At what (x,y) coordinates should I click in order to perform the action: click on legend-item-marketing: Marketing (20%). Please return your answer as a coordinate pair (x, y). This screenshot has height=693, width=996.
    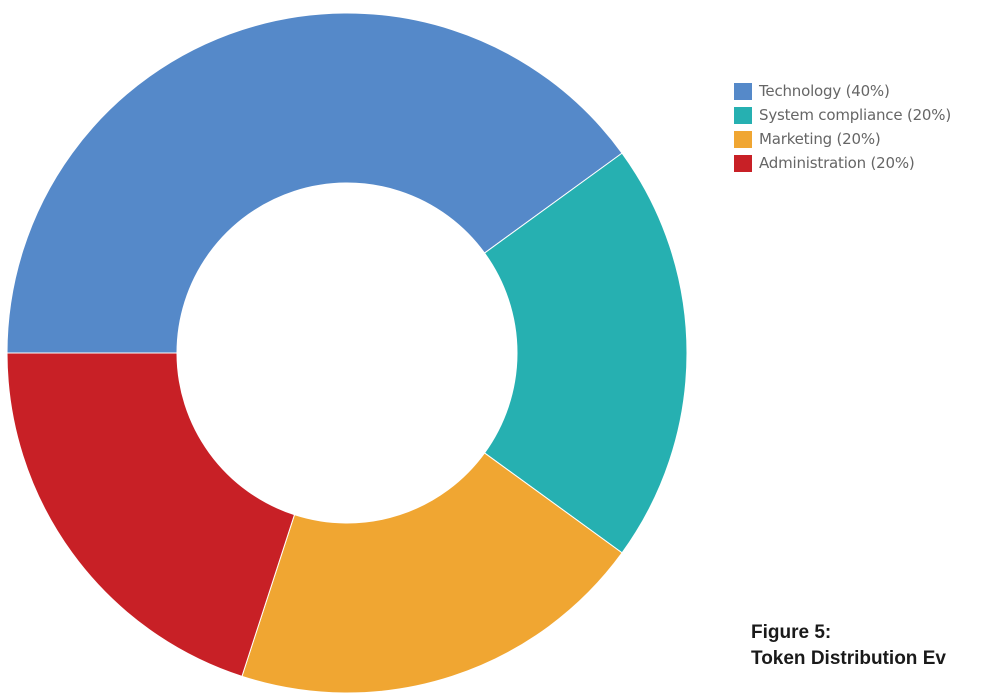
    Looking at the image, I should click on (842, 139).